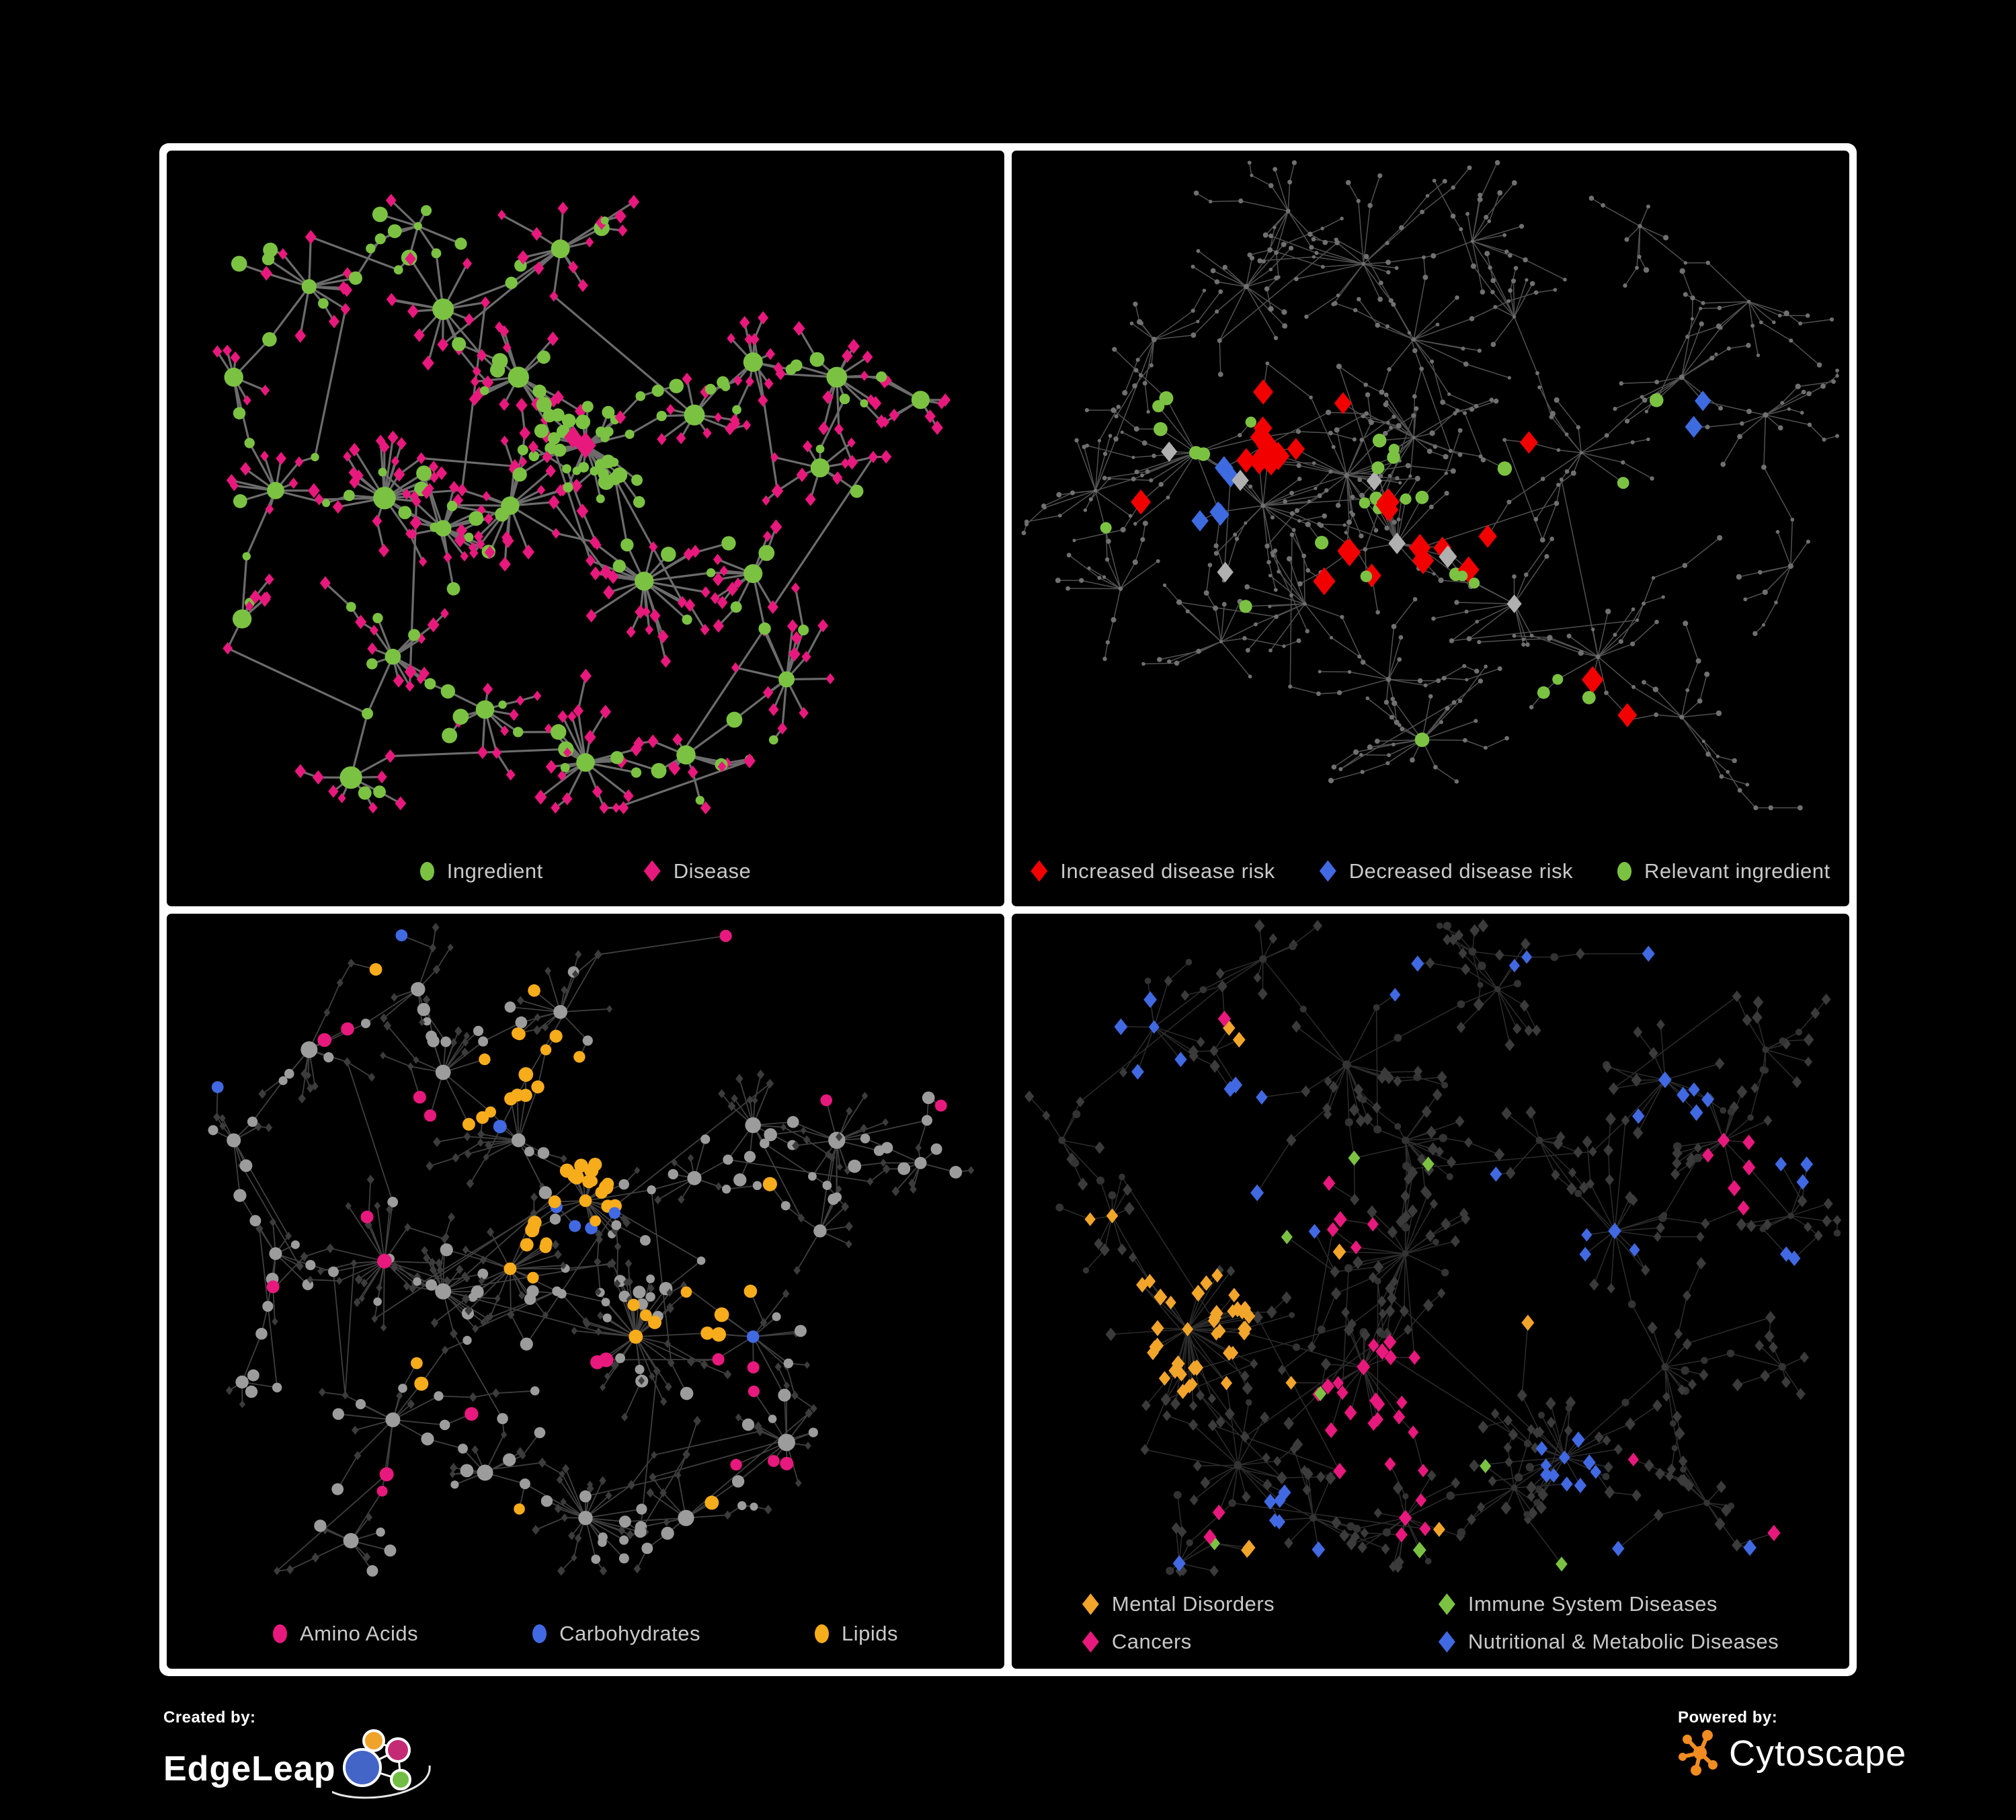 The image size is (2016, 1820). I want to click on legend-item: Disease, so click(697, 871).